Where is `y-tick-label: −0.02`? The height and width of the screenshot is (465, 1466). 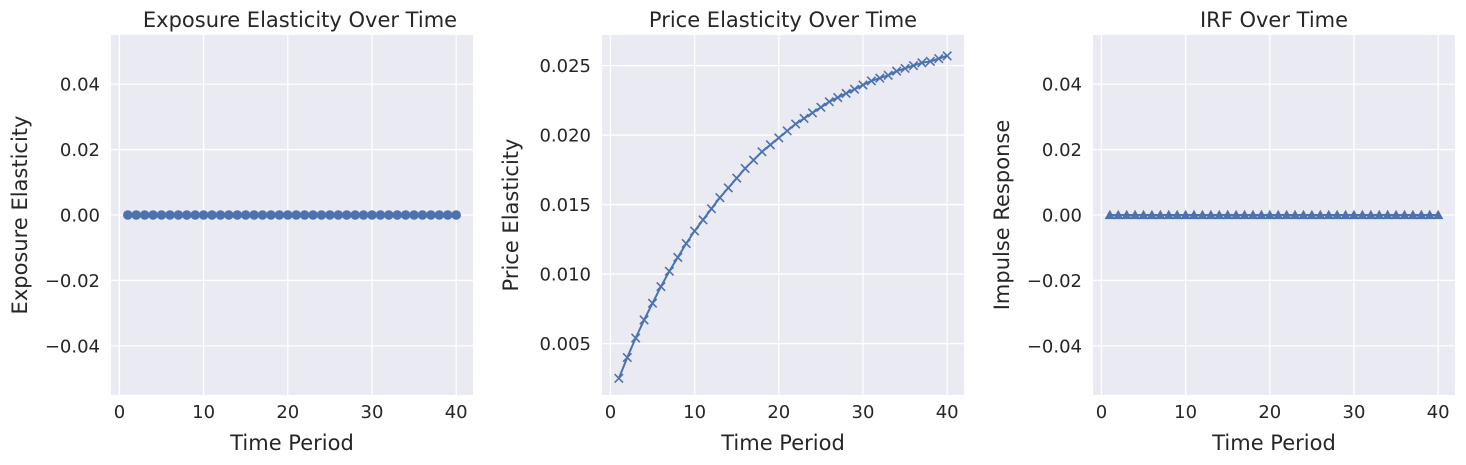 y-tick-label: −0.02 is located at coordinates (72, 281).